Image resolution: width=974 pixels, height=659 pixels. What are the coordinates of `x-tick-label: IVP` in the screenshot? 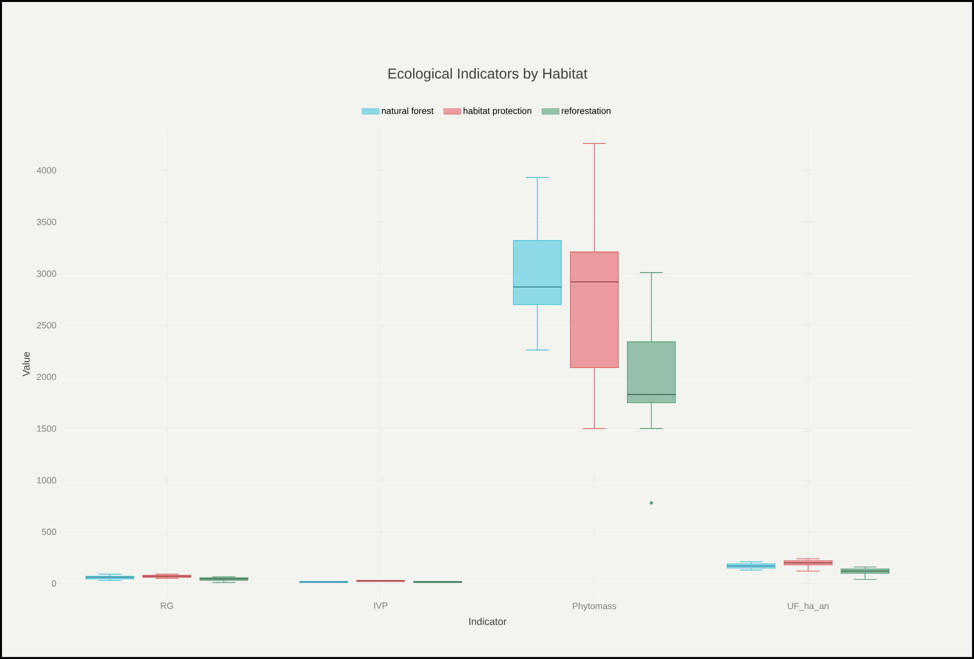 It's located at (381, 605).